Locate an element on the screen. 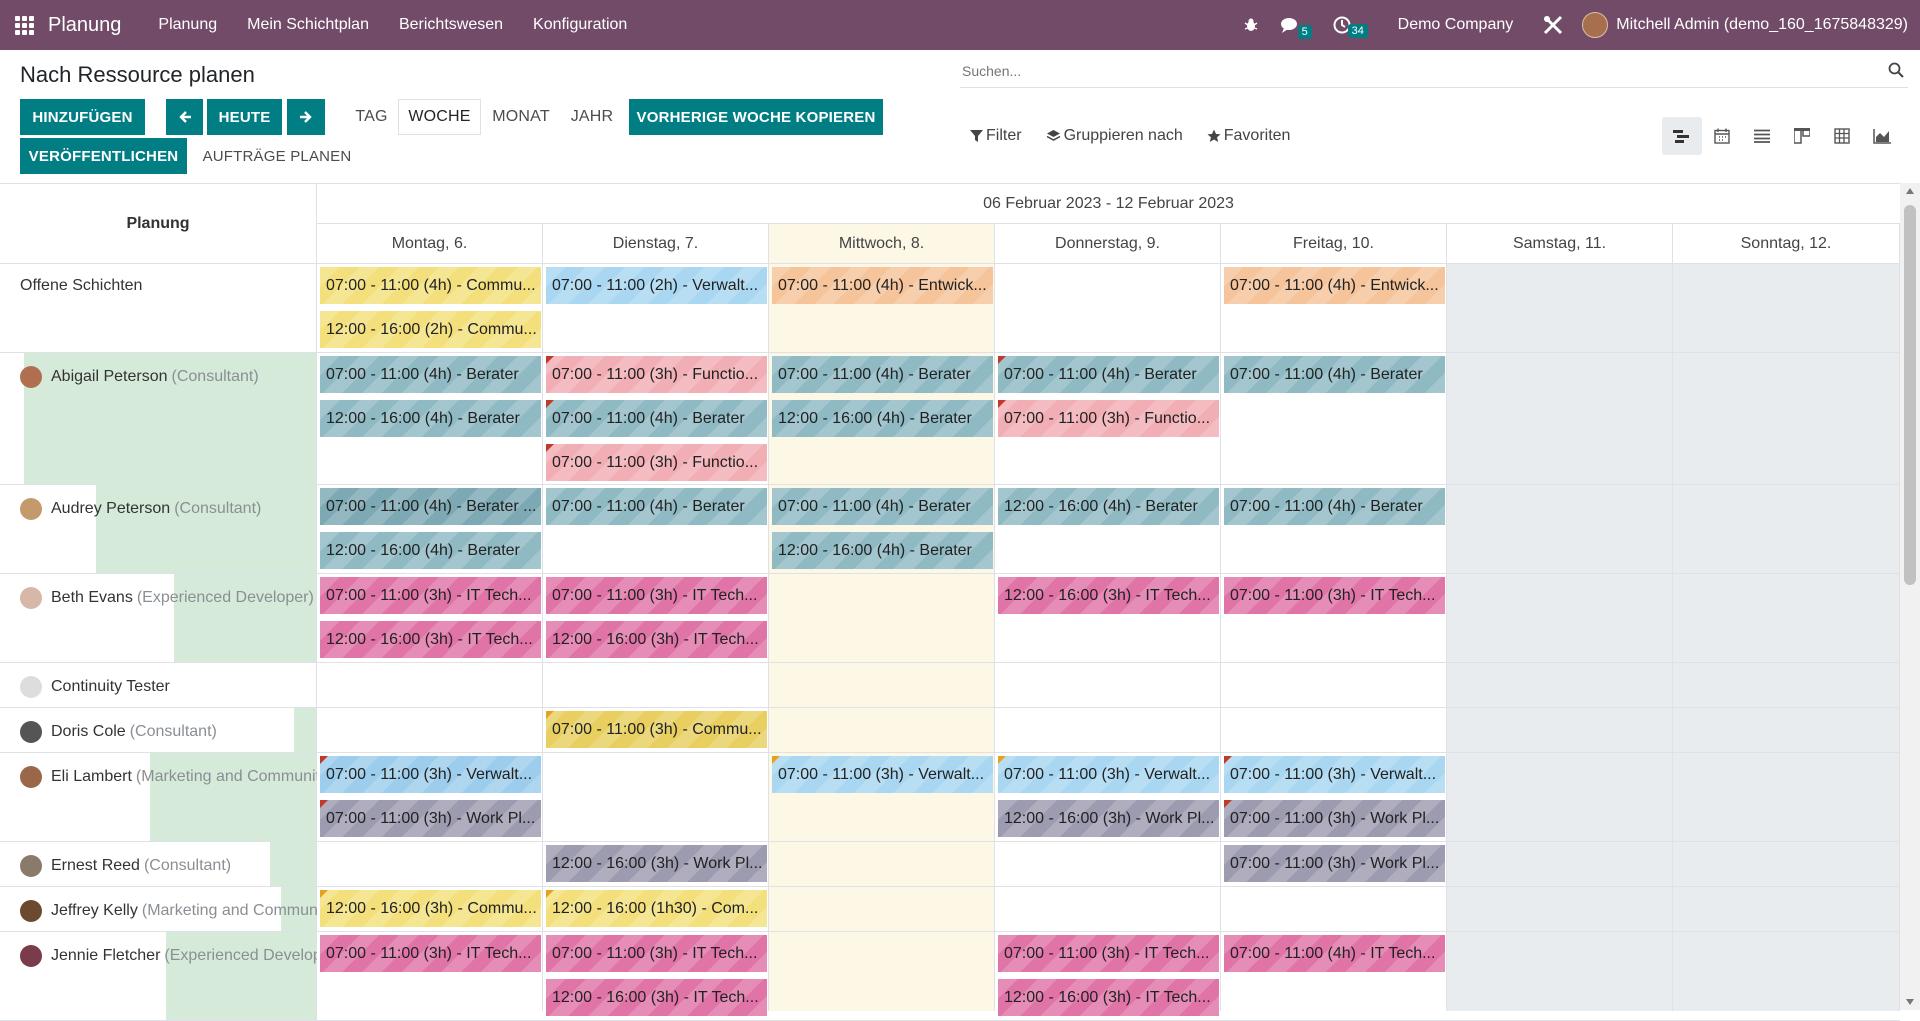 Image resolution: width=1920 pixels, height=1021 pixels. view-graph-icon is located at coordinates (1882, 136).